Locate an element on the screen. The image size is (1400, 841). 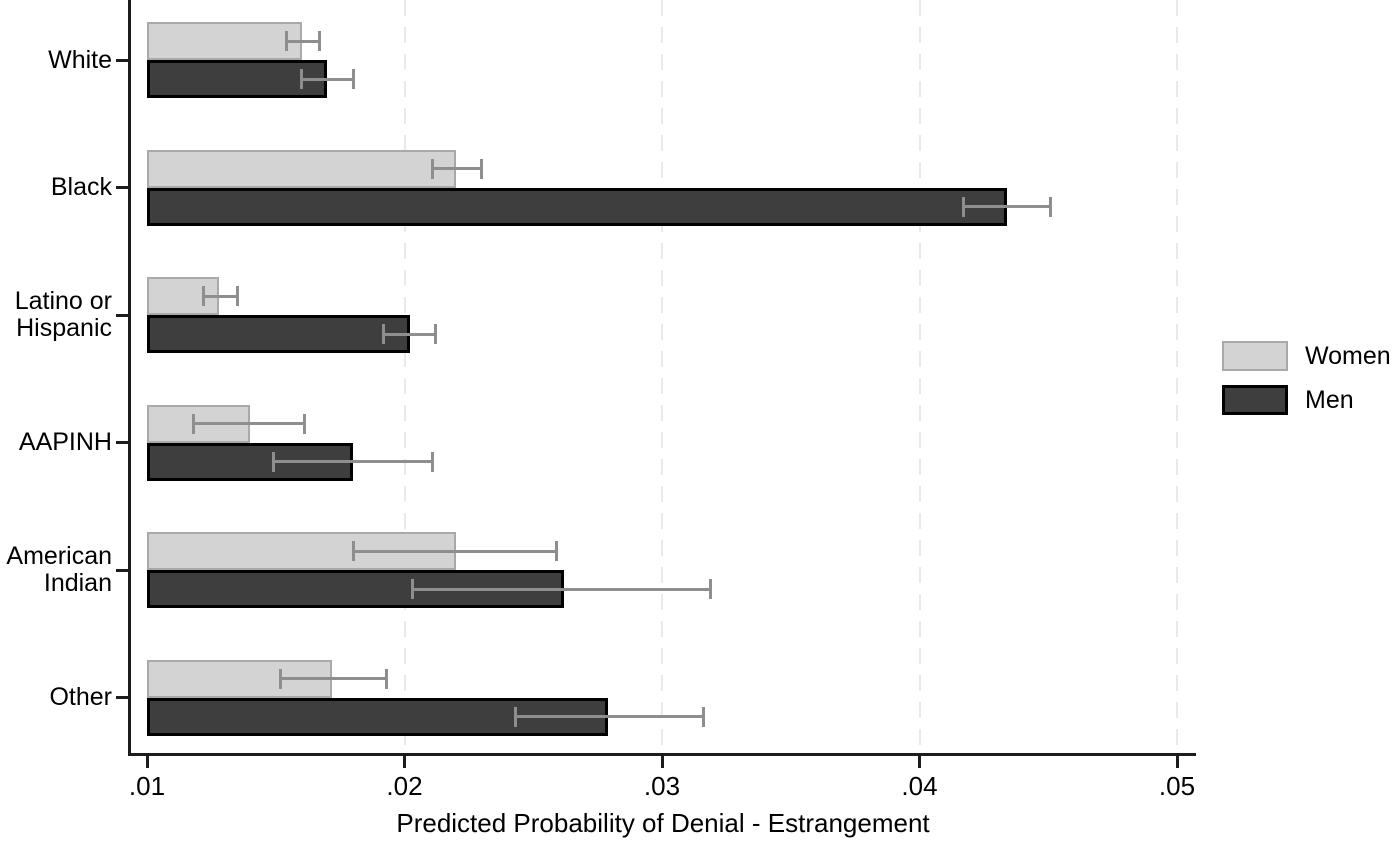
error-bar-black-women is located at coordinates (457, 168).